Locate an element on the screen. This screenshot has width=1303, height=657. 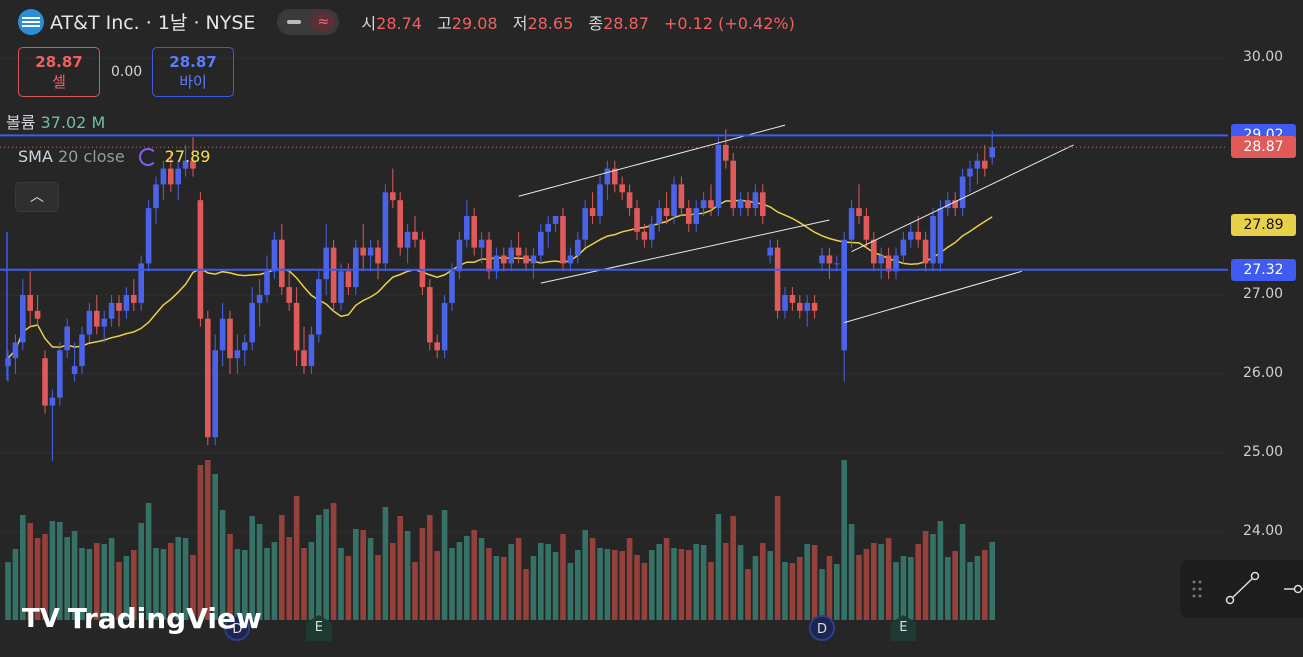
line-style-icon is located at coordinates (294, 21).